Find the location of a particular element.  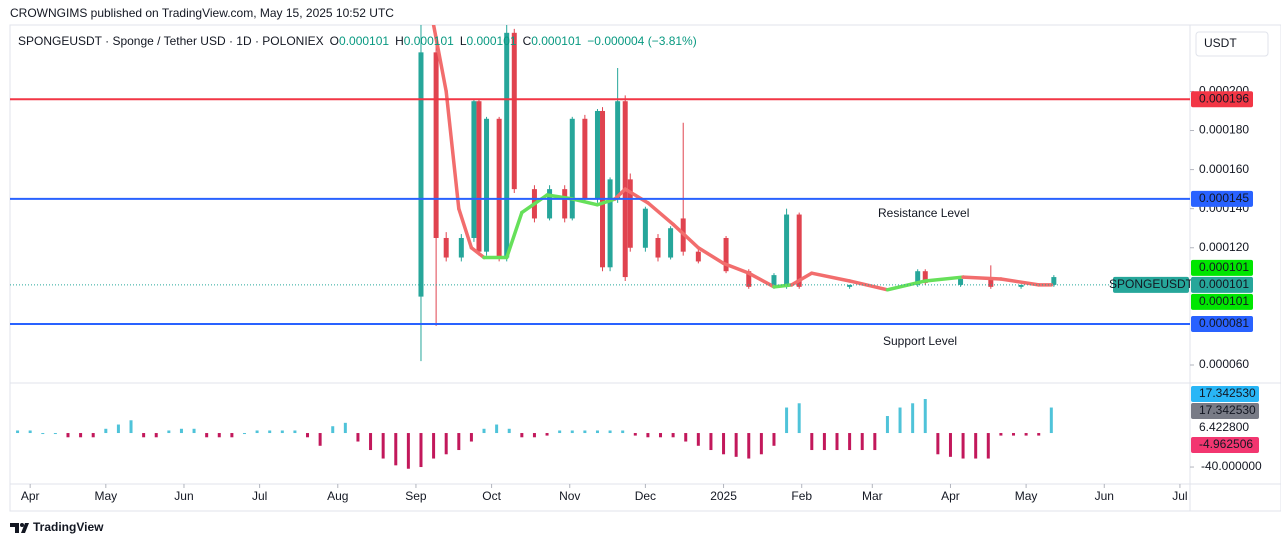

currency-button is located at coordinates (1232, 44).